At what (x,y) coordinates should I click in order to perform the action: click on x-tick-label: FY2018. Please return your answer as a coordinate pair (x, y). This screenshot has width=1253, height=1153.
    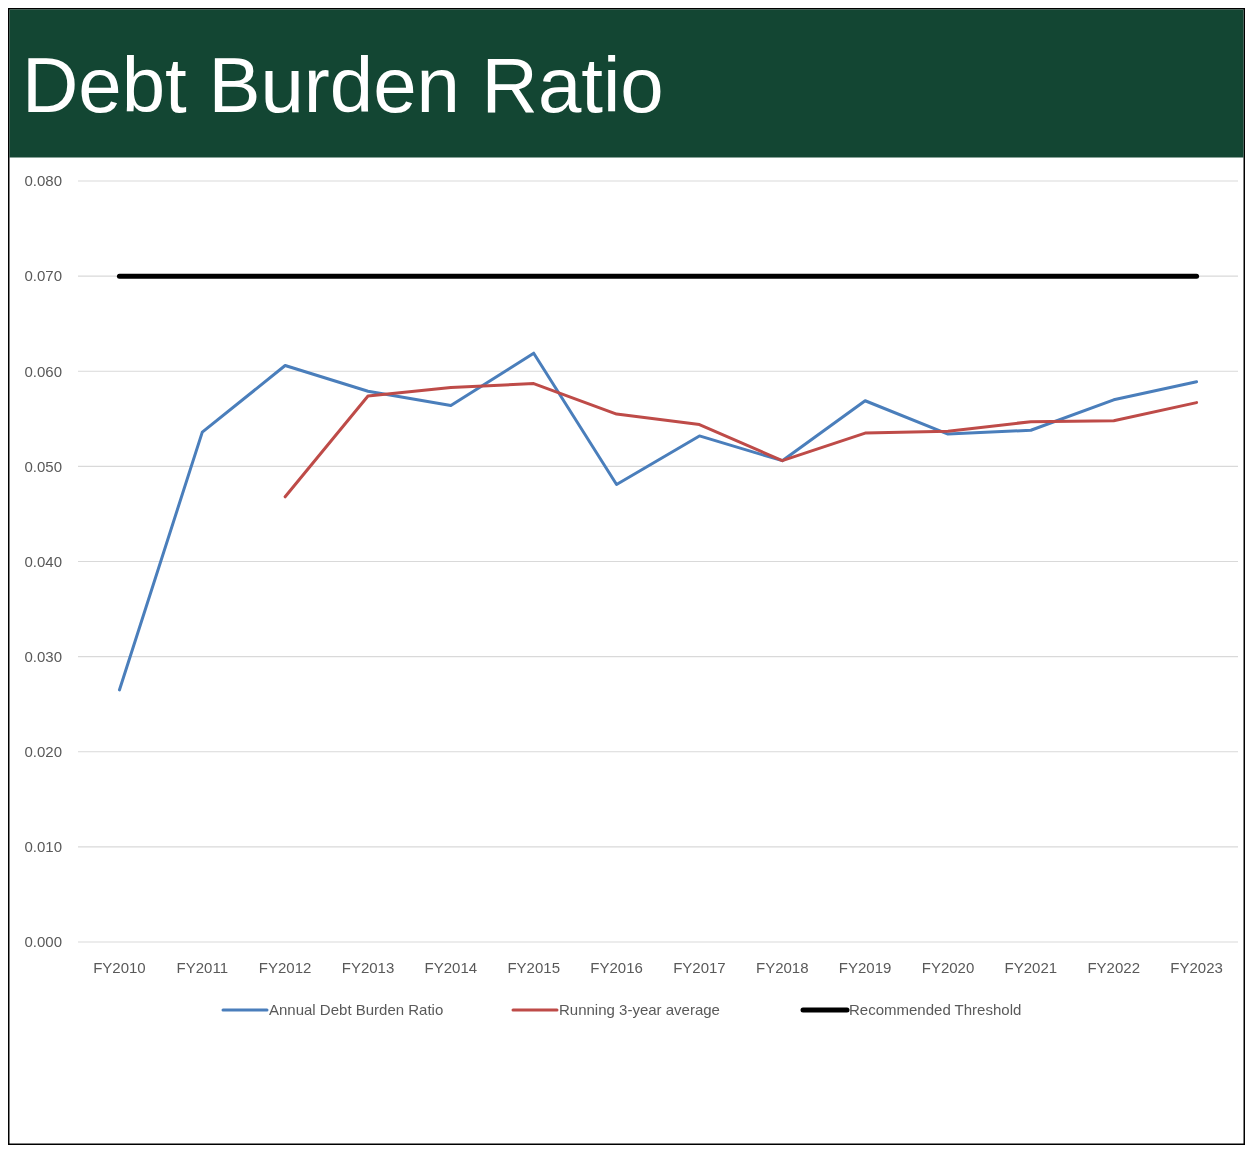
    Looking at the image, I should click on (782, 967).